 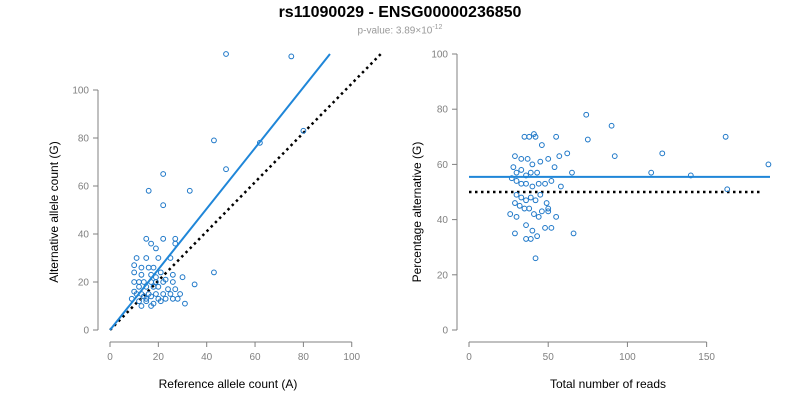 I want to click on x-tick-label: 80, so click(x=304, y=357).